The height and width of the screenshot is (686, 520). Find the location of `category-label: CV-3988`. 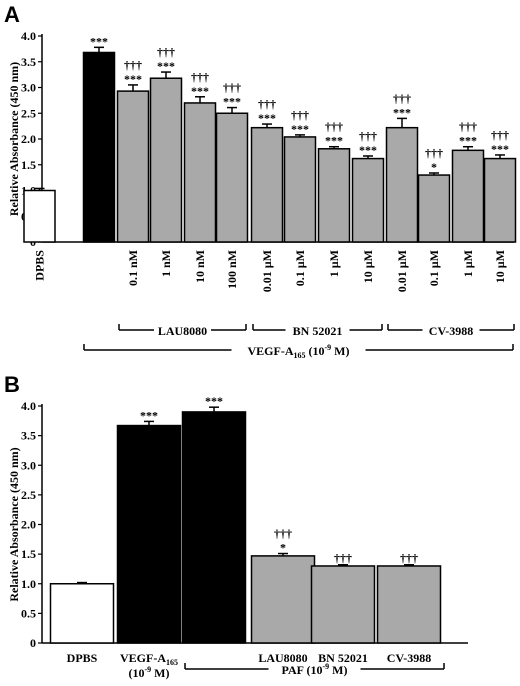

category-label: CV-3988 is located at coordinates (409, 658).